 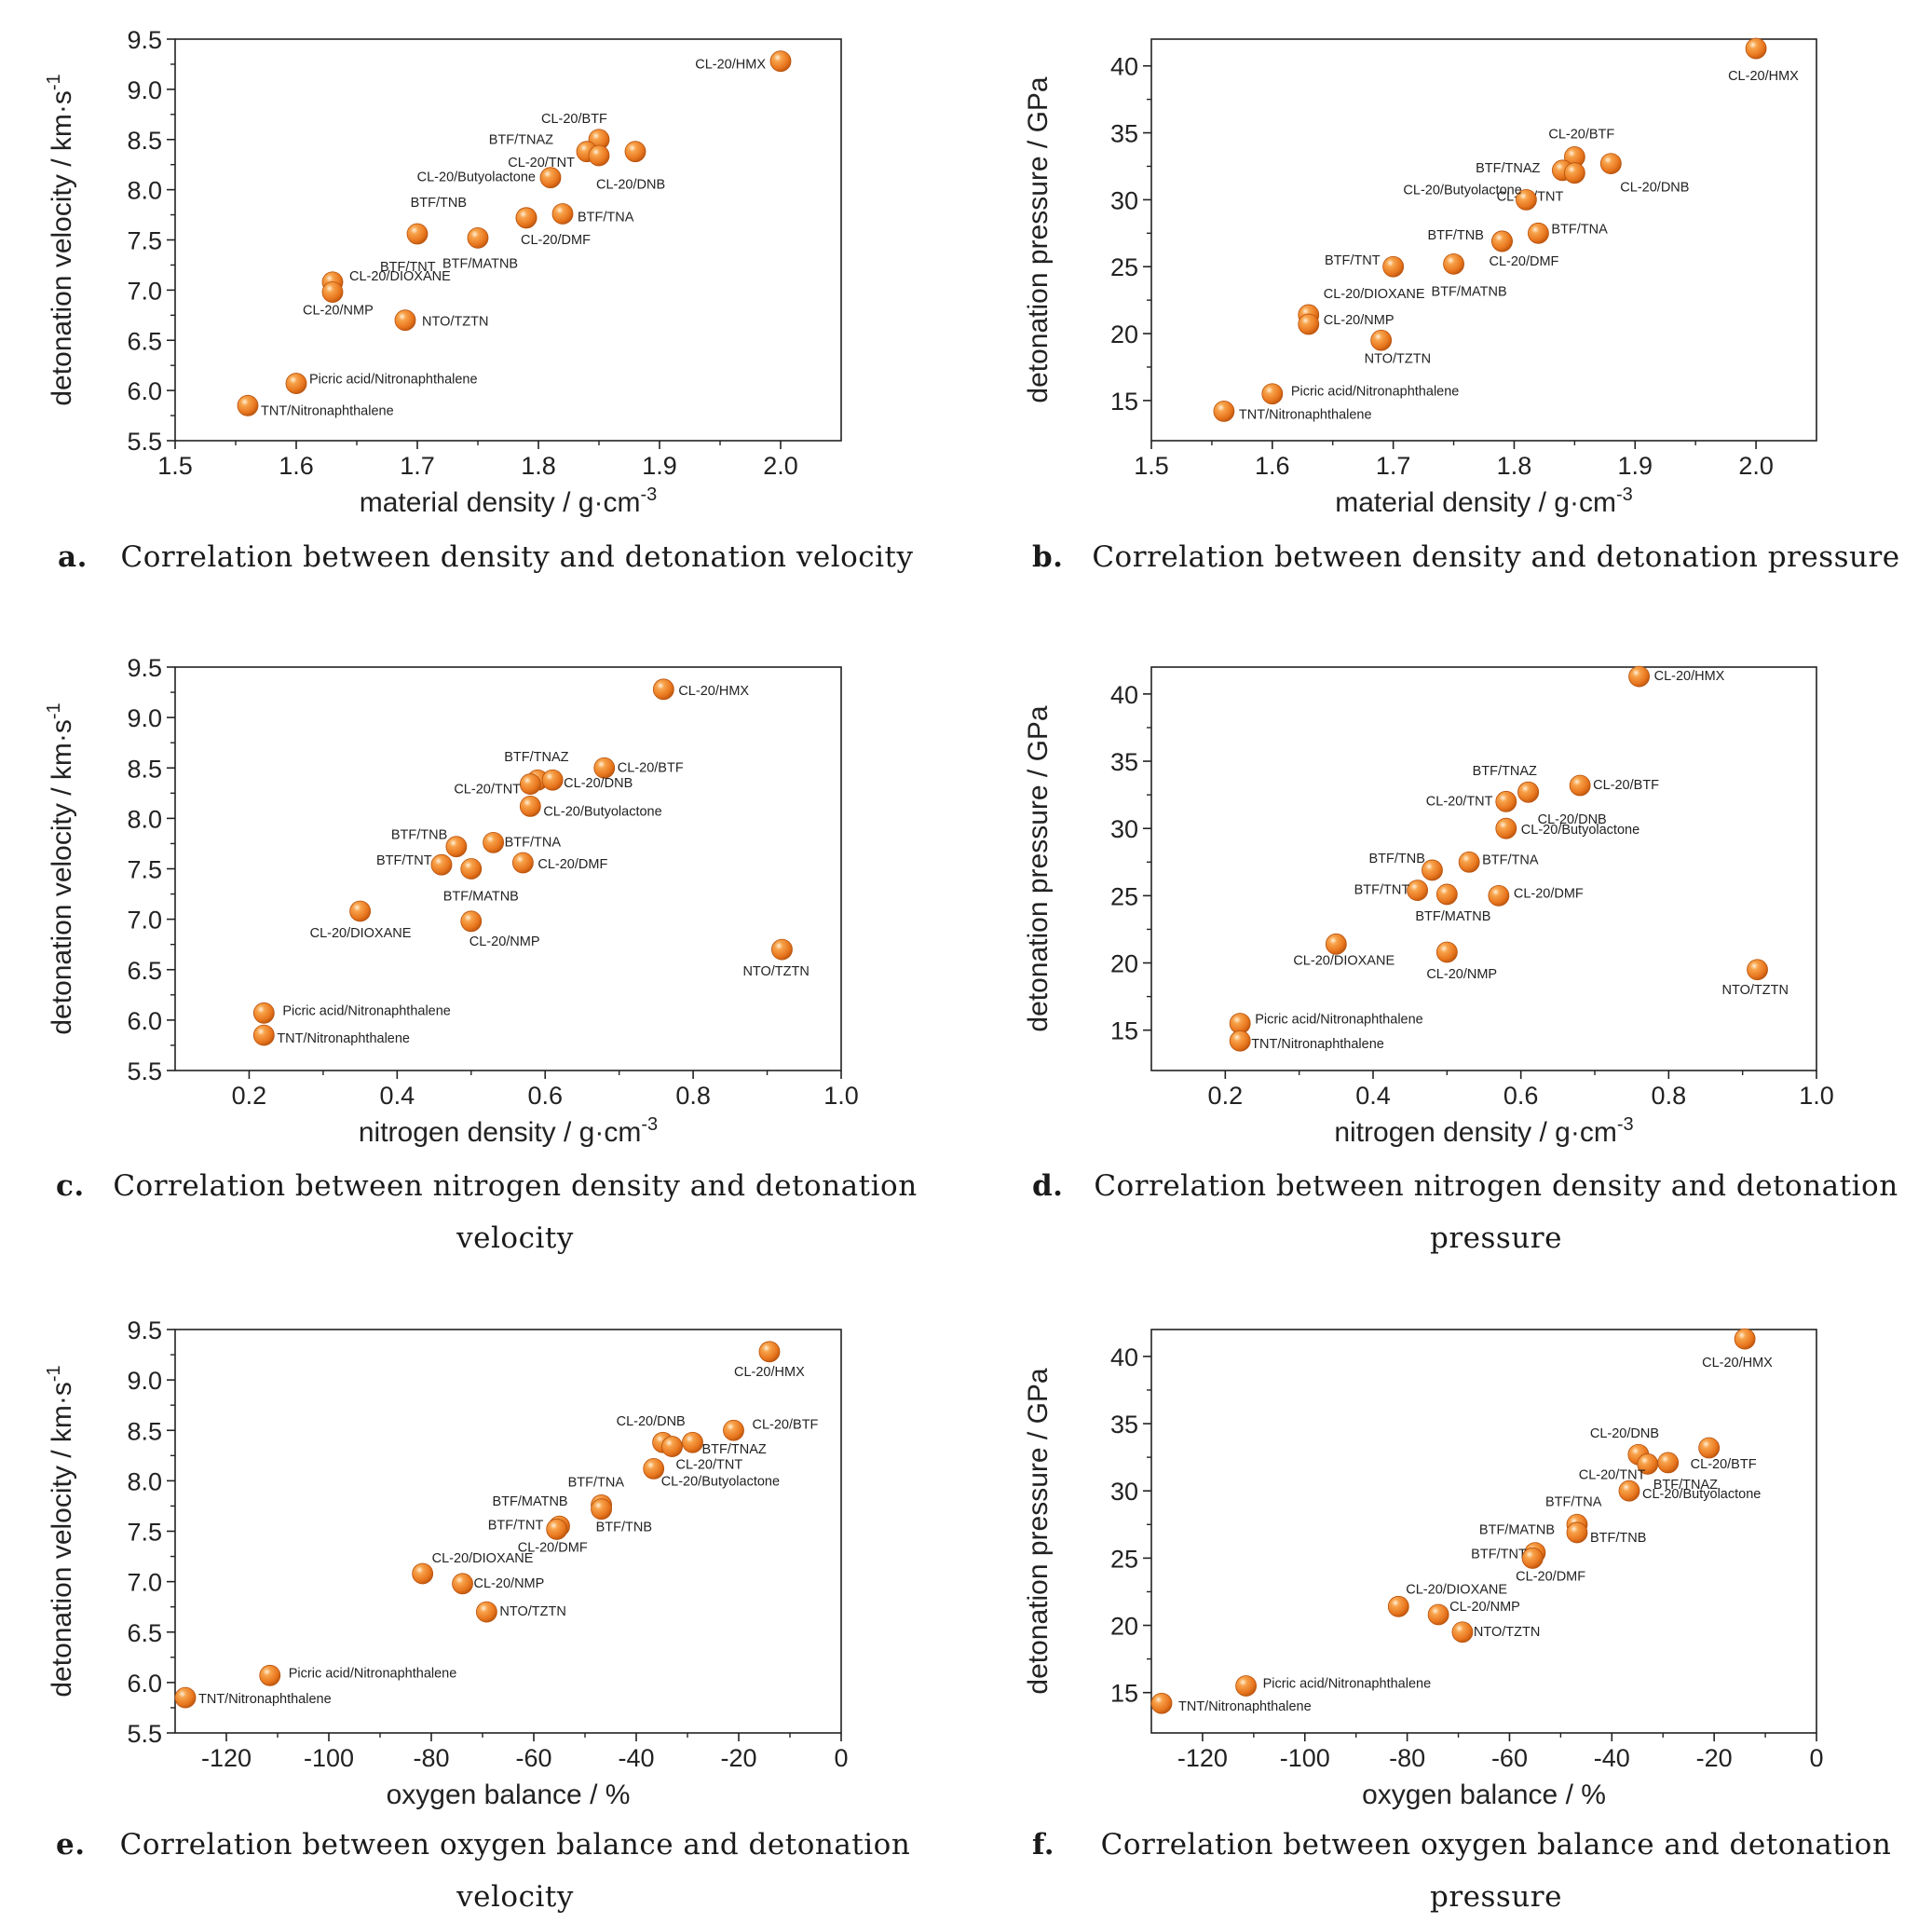 What do you see at coordinates (1043, 1845) in the screenshot?
I see `caption-letter: f.` at bounding box center [1043, 1845].